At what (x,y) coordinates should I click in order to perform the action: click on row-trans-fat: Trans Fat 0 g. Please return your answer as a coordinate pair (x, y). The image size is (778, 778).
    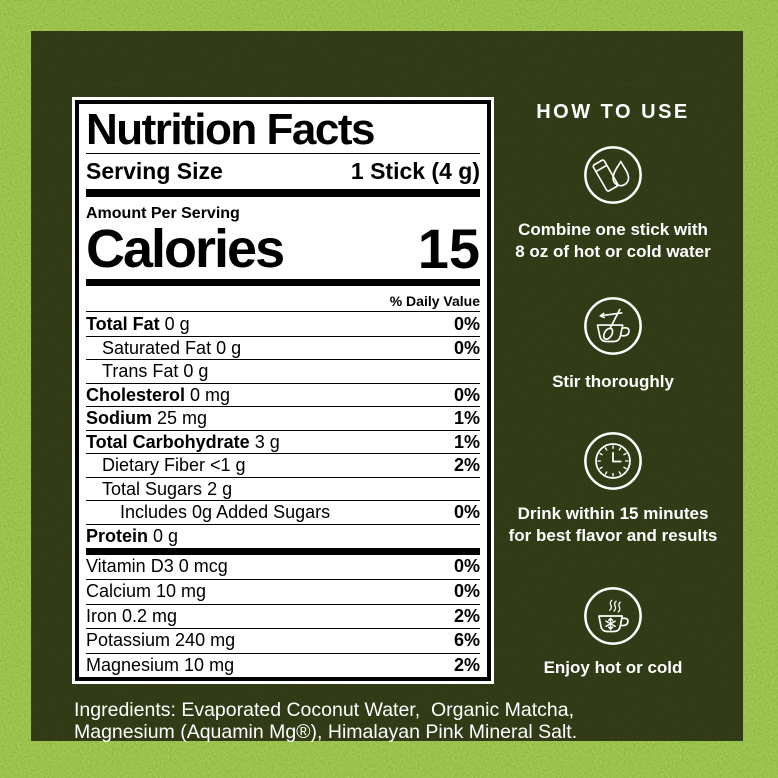
    Looking at the image, I should click on (283, 371).